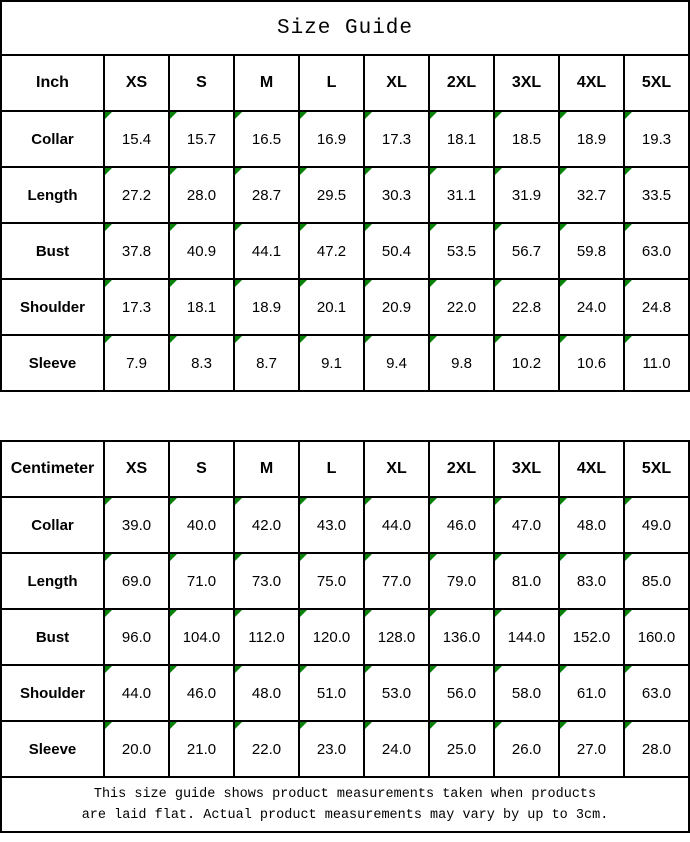 The height and width of the screenshot is (842, 690). Describe the element at coordinates (526, 469) in the screenshot. I see `size-header-cell: 3XL` at that location.